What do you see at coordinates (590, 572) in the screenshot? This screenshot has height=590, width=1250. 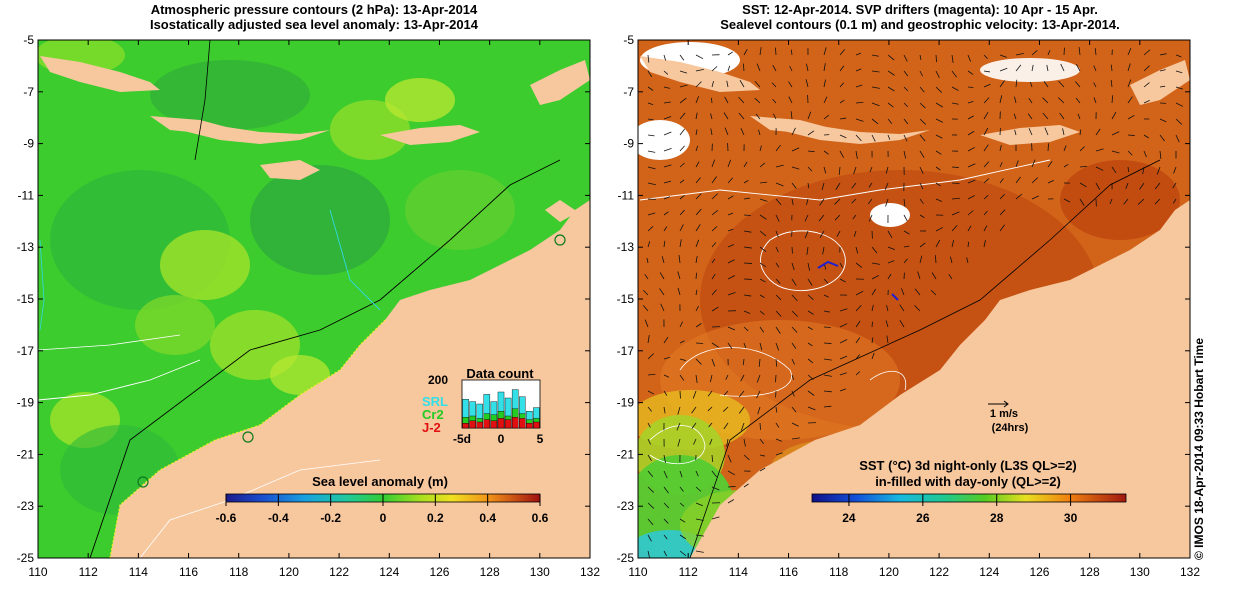 I see `left-lon-tick-label: 132` at bounding box center [590, 572].